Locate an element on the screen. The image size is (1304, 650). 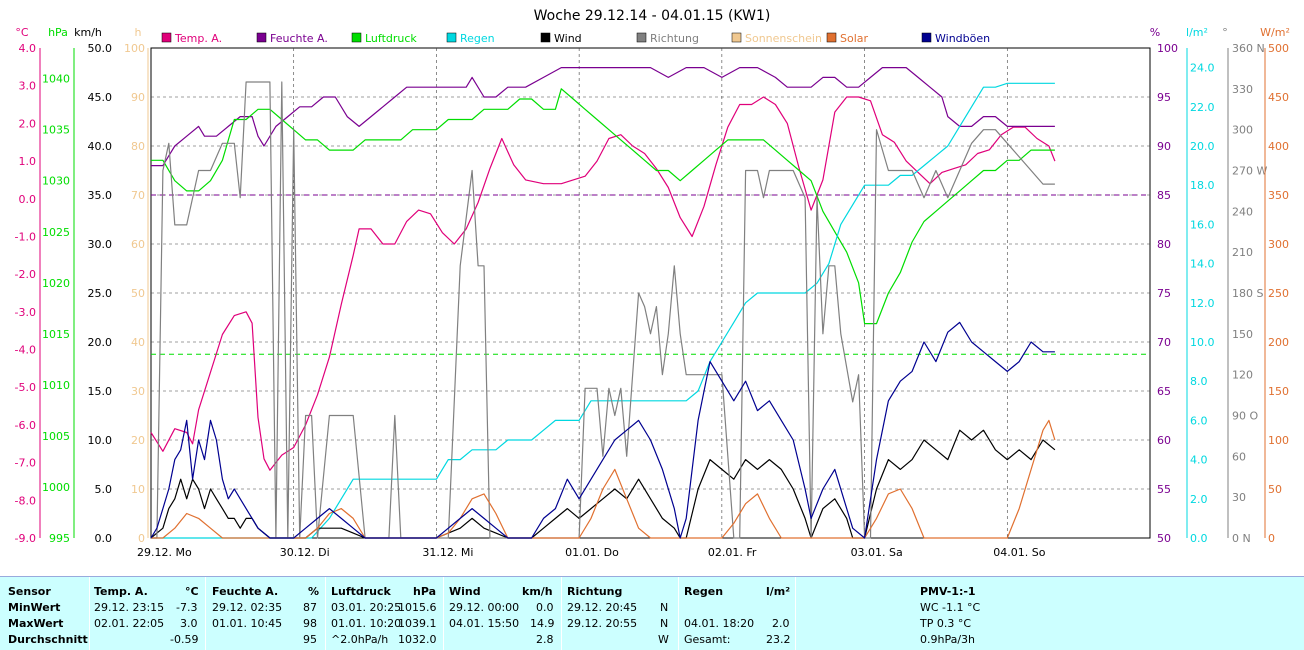
solar-tick-label: 500 is located at coordinates (1278, 48).